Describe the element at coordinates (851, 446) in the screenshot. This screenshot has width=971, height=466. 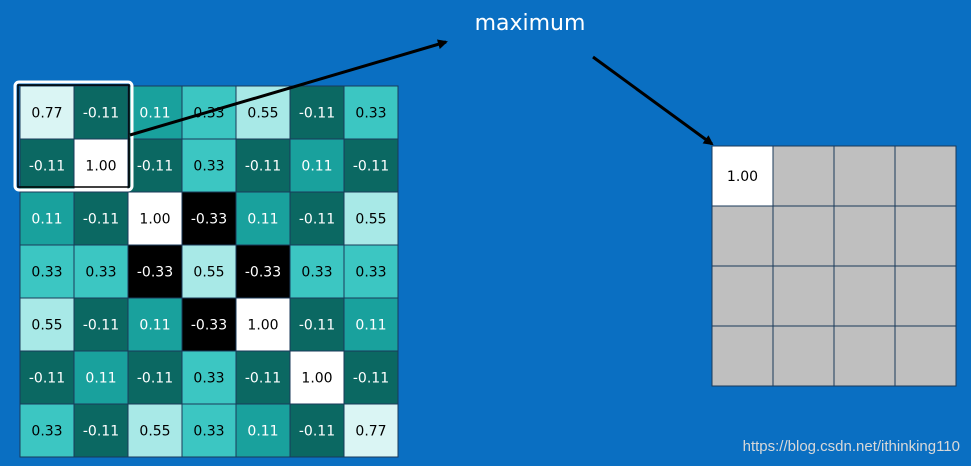
I see `watermark: https://blog.csdn.net/ithinking110` at that location.